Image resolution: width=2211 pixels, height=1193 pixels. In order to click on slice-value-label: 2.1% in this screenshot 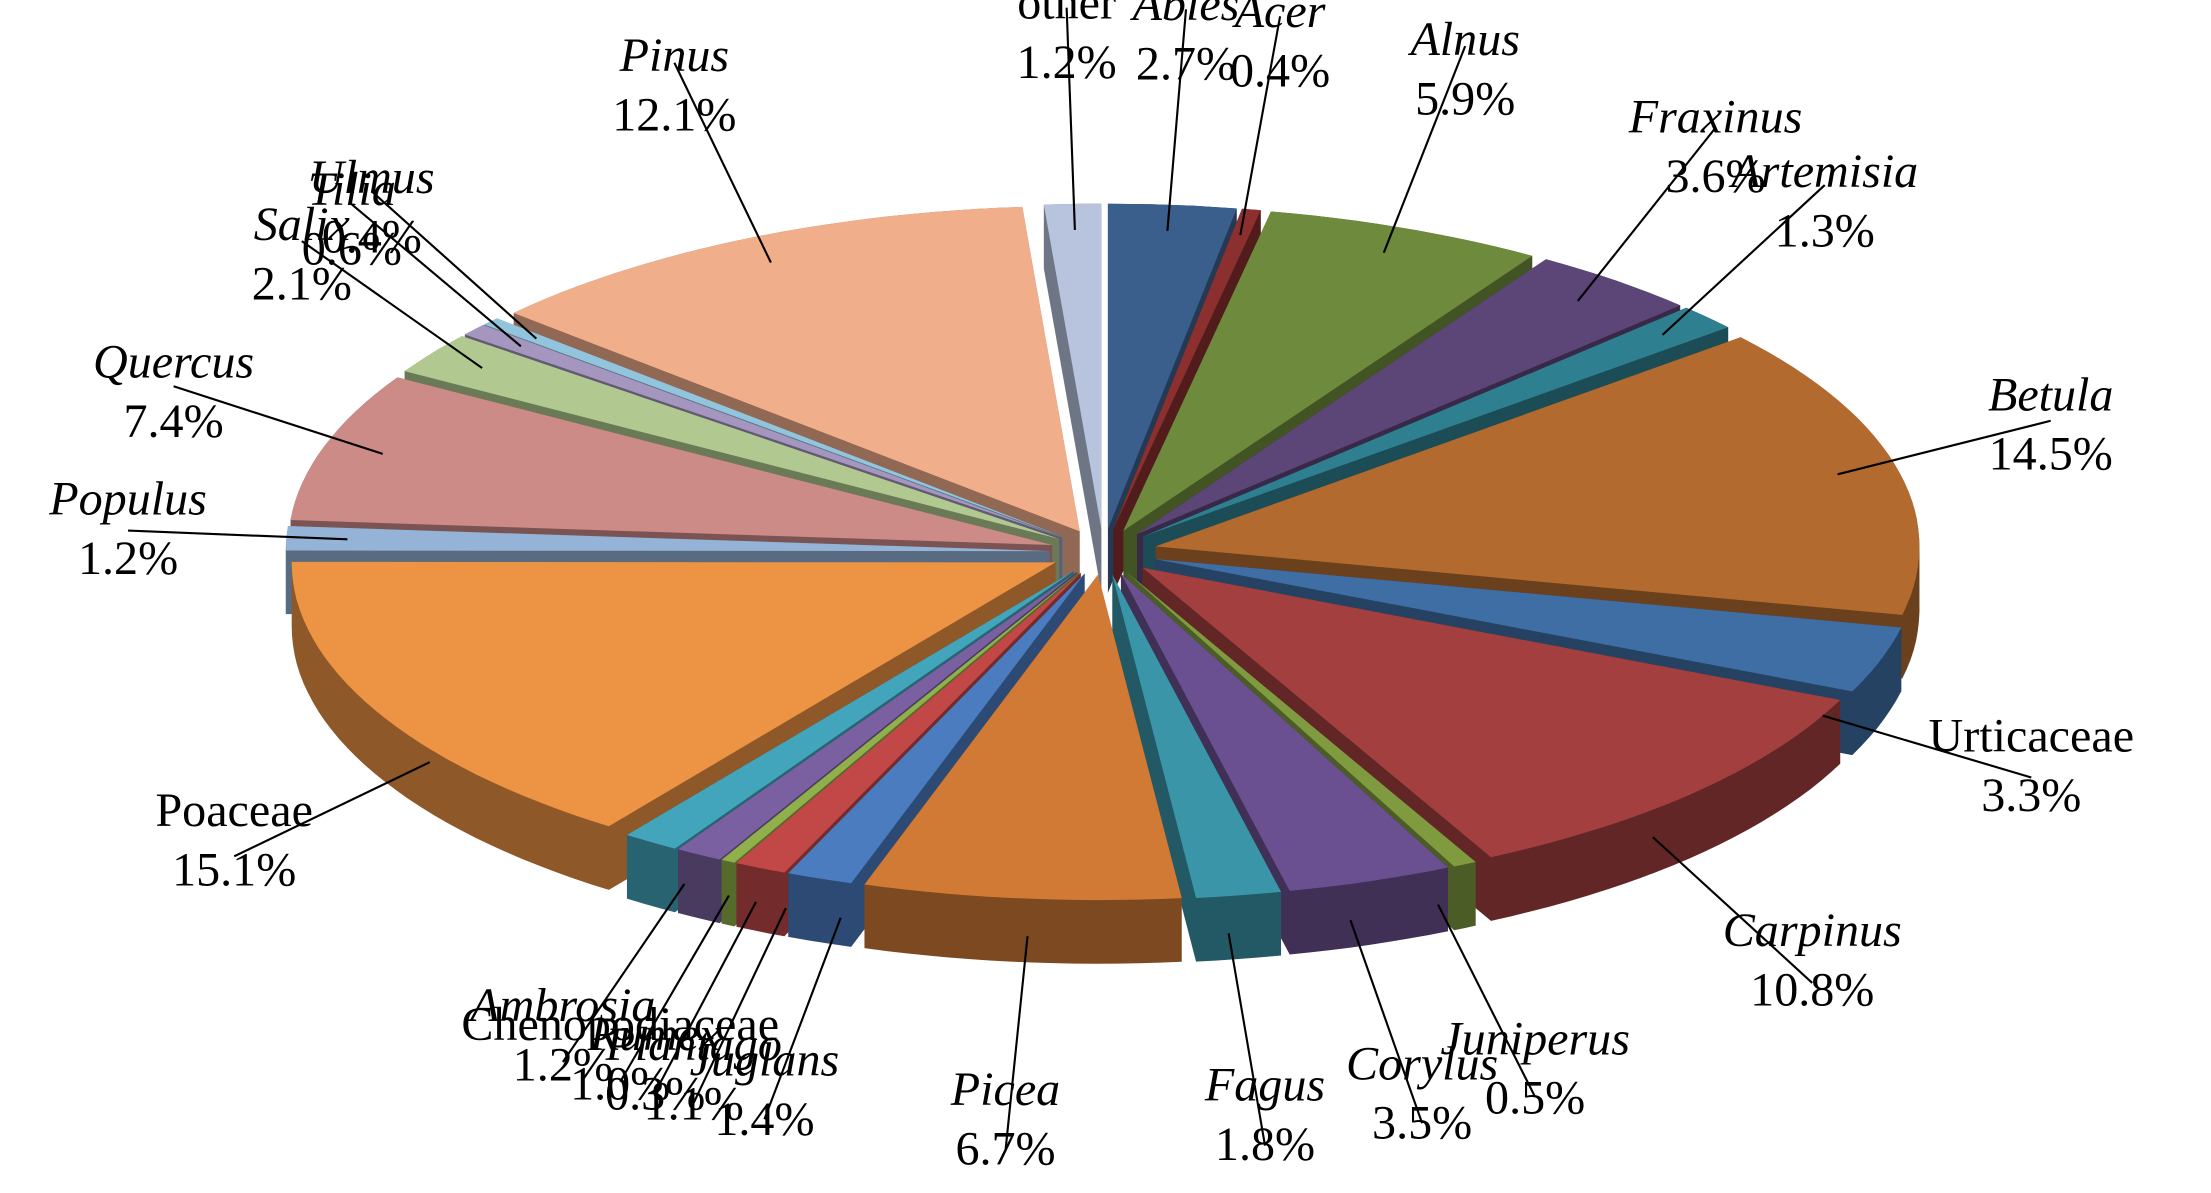, I will do `click(302, 283)`.